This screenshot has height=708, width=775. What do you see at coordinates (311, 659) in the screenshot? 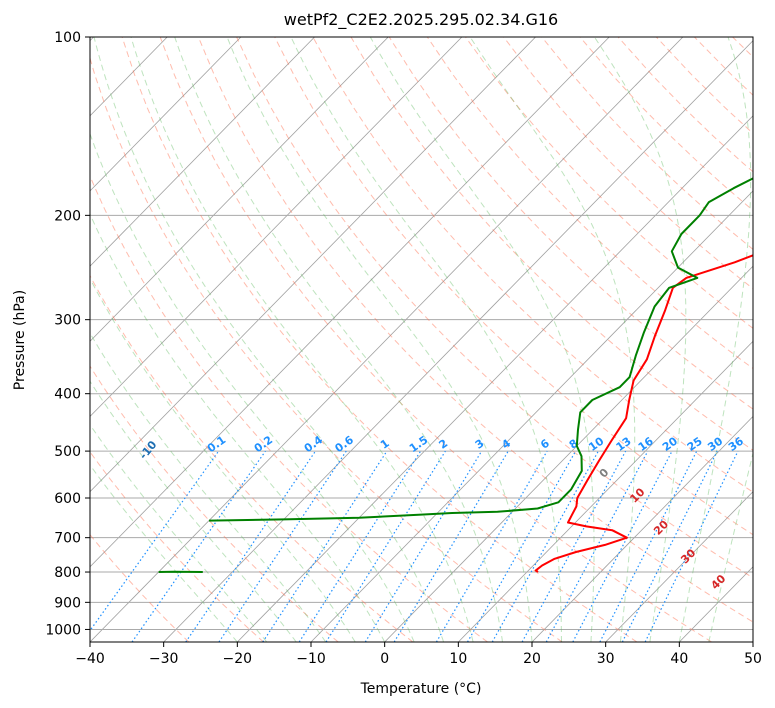
I see `x-tick-label: −10` at bounding box center [311, 659].